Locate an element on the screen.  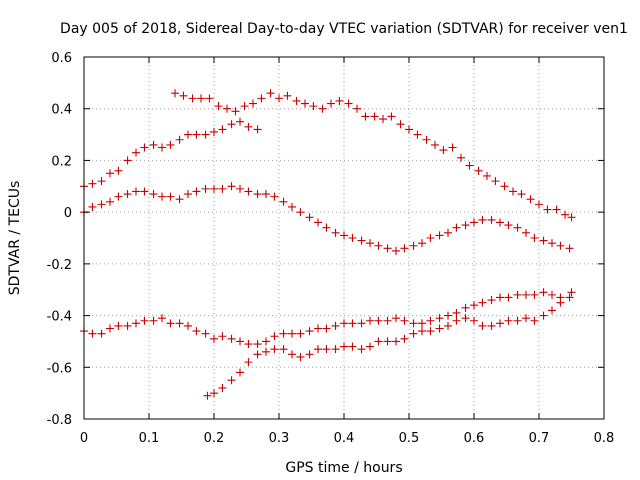
y-axis-label: SDTVAR / TECUs is located at coordinates (15, 238).